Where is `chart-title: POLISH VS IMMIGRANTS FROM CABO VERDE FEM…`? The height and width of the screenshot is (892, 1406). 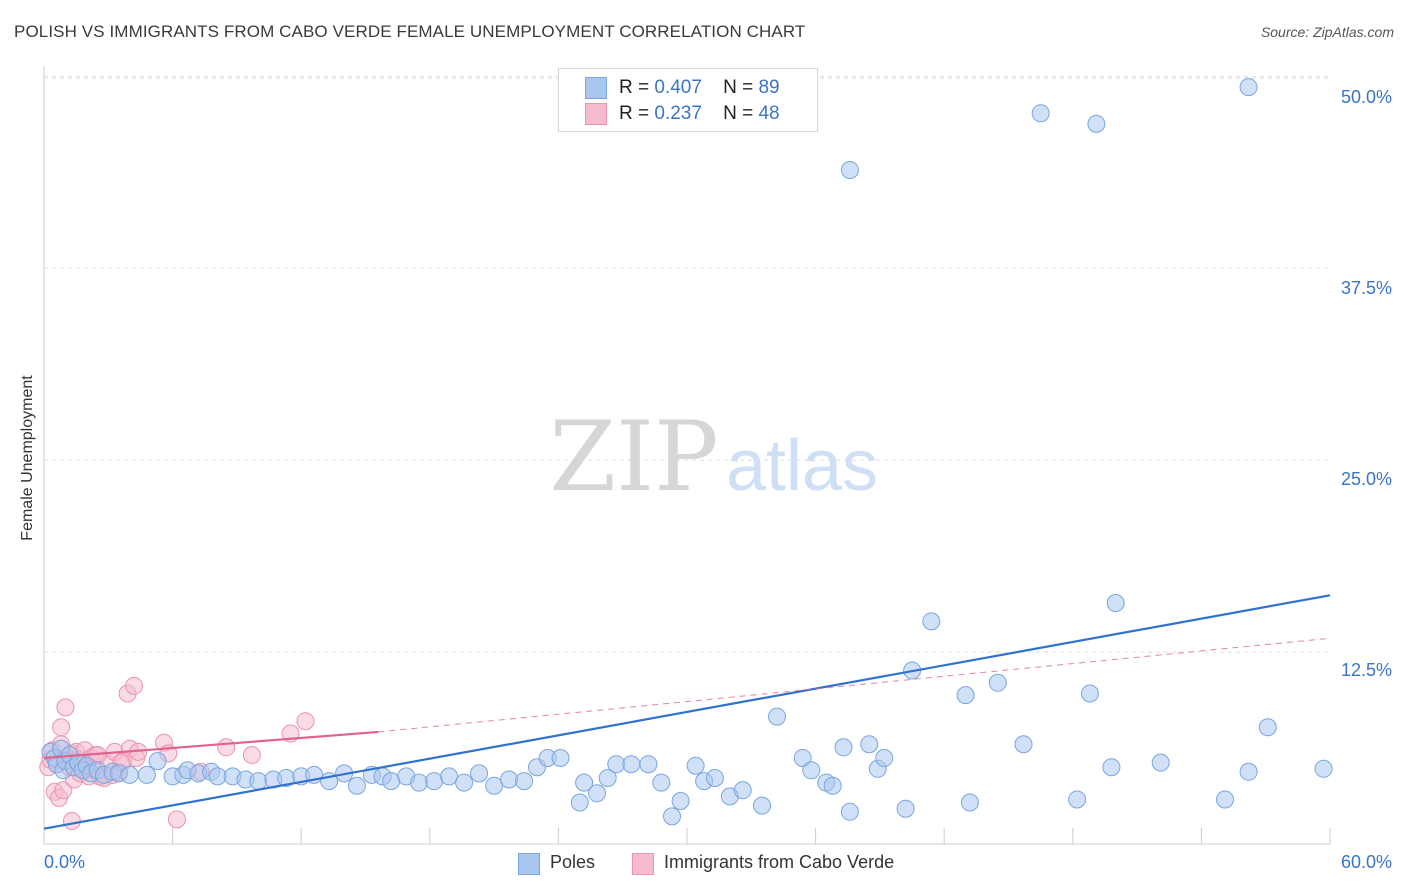
chart-title: POLISH VS IMMIGRANTS FROM CABO VERDE FEM… is located at coordinates (410, 31).